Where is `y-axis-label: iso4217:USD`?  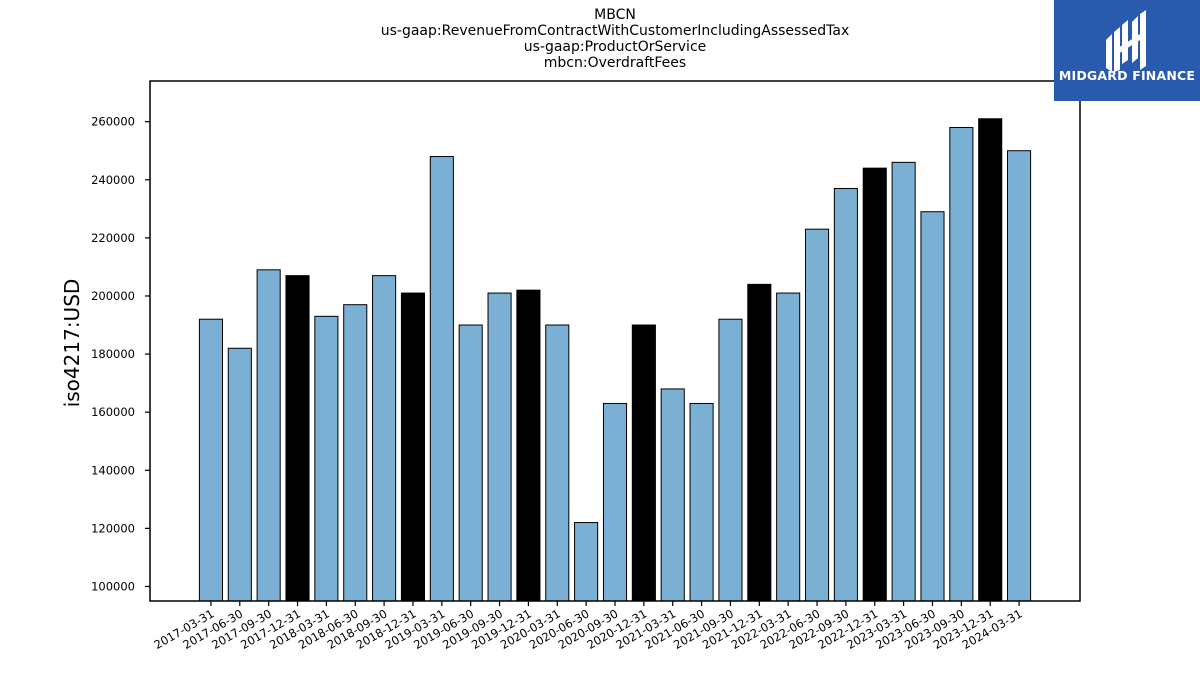
y-axis-label: iso4217:USD is located at coordinates (72, 343).